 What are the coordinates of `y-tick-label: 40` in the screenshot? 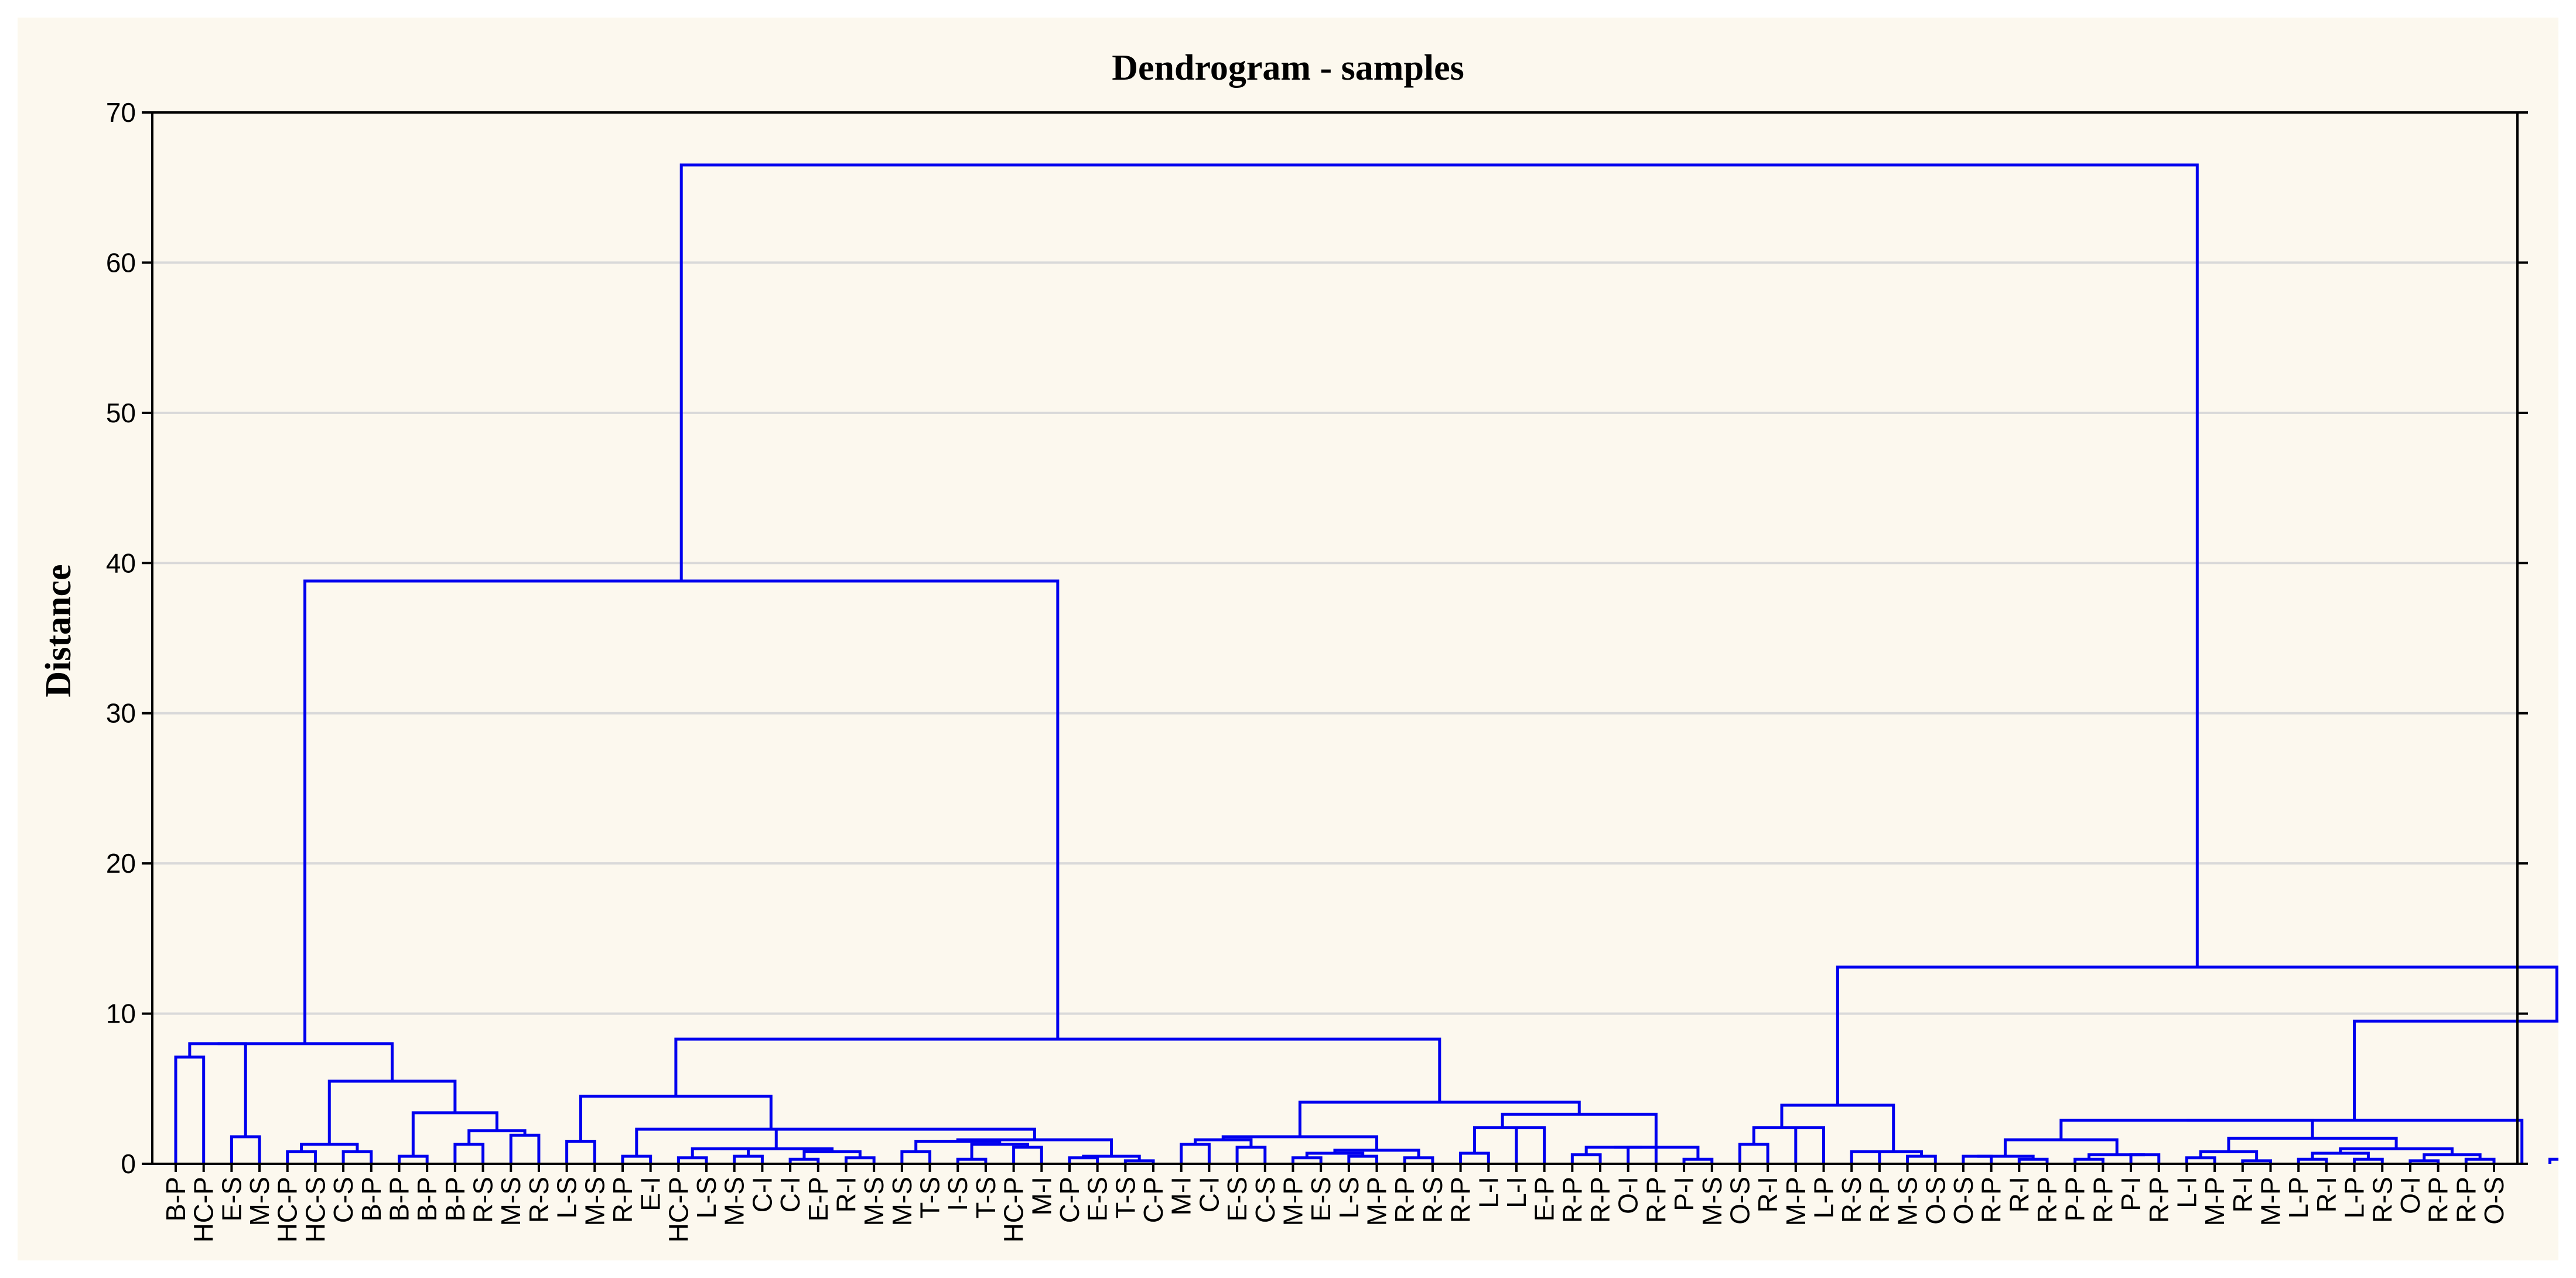 It's located at (121, 563).